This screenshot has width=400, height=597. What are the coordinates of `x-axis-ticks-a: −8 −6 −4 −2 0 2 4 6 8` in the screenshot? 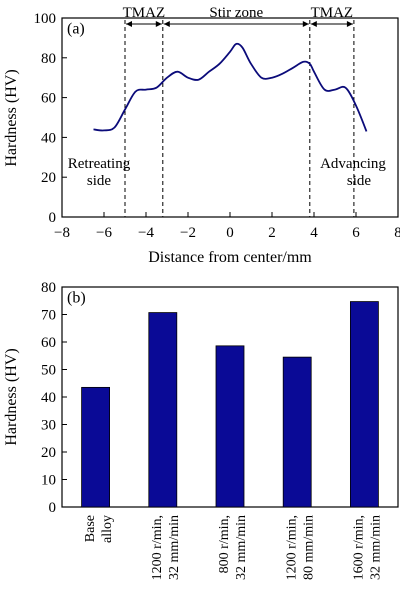 It's located at (227, 226).